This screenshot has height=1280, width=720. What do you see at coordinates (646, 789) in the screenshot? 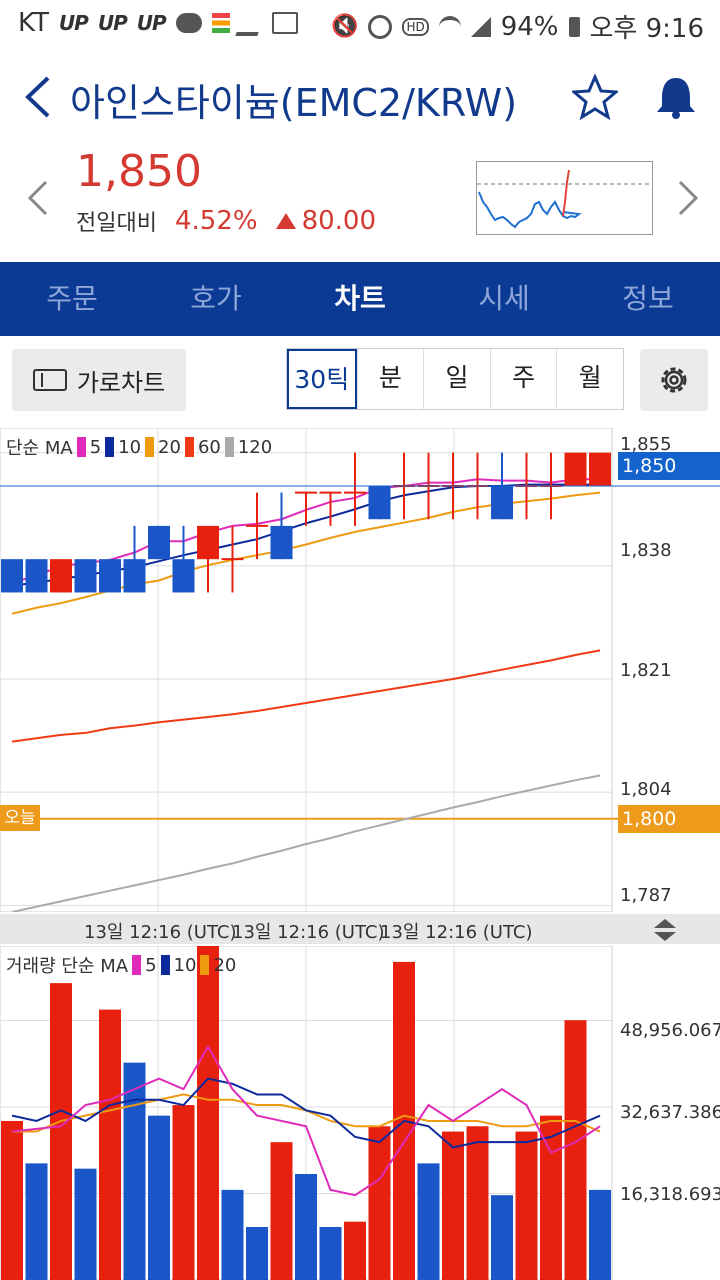
I see `price-tick-label: 1,804` at bounding box center [646, 789].